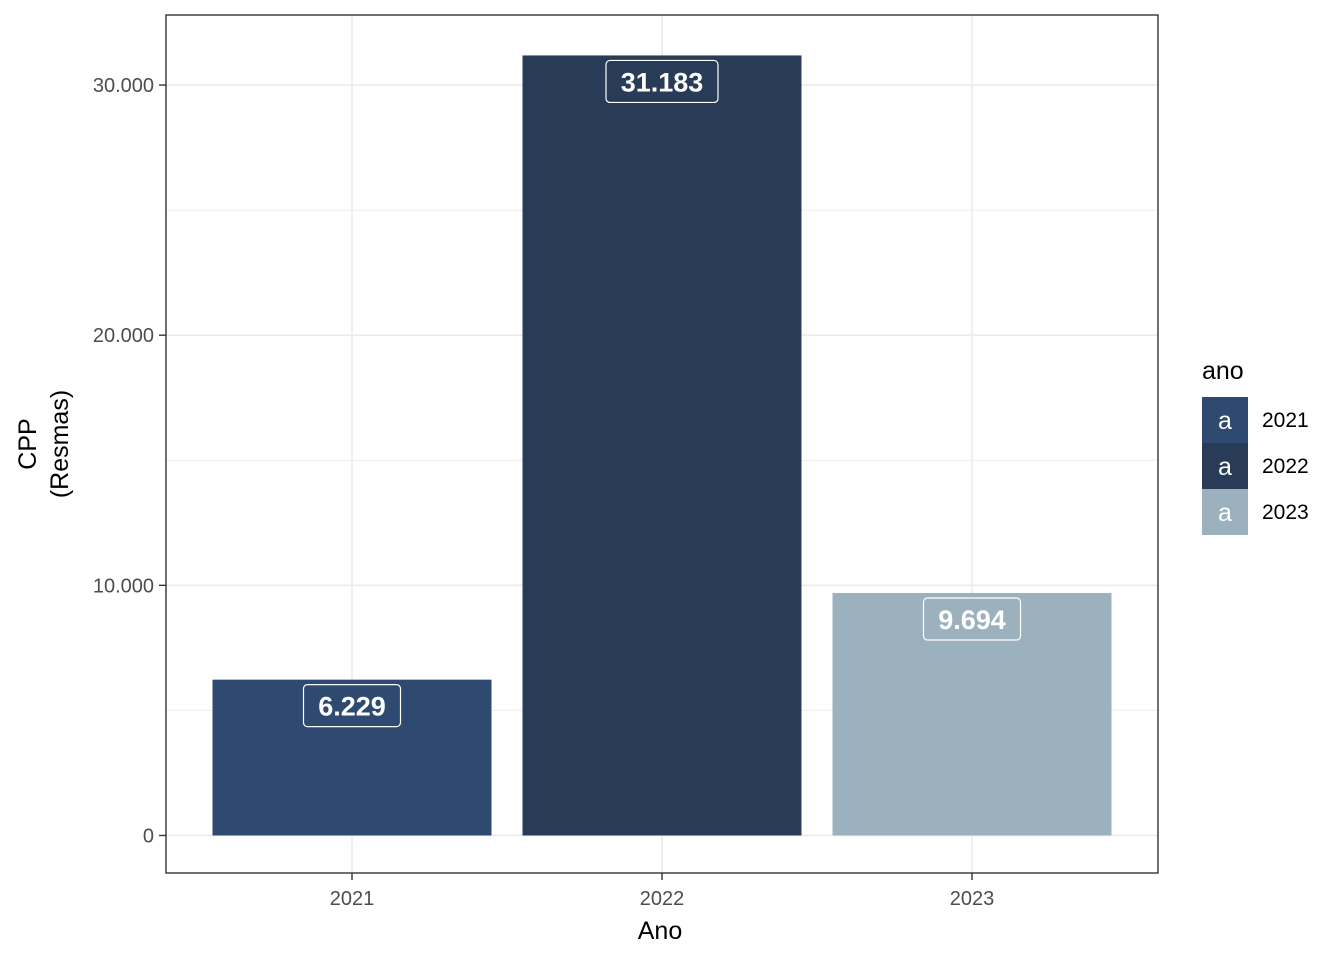  I want to click on x-tick-label: 2023, so click(972, 899).